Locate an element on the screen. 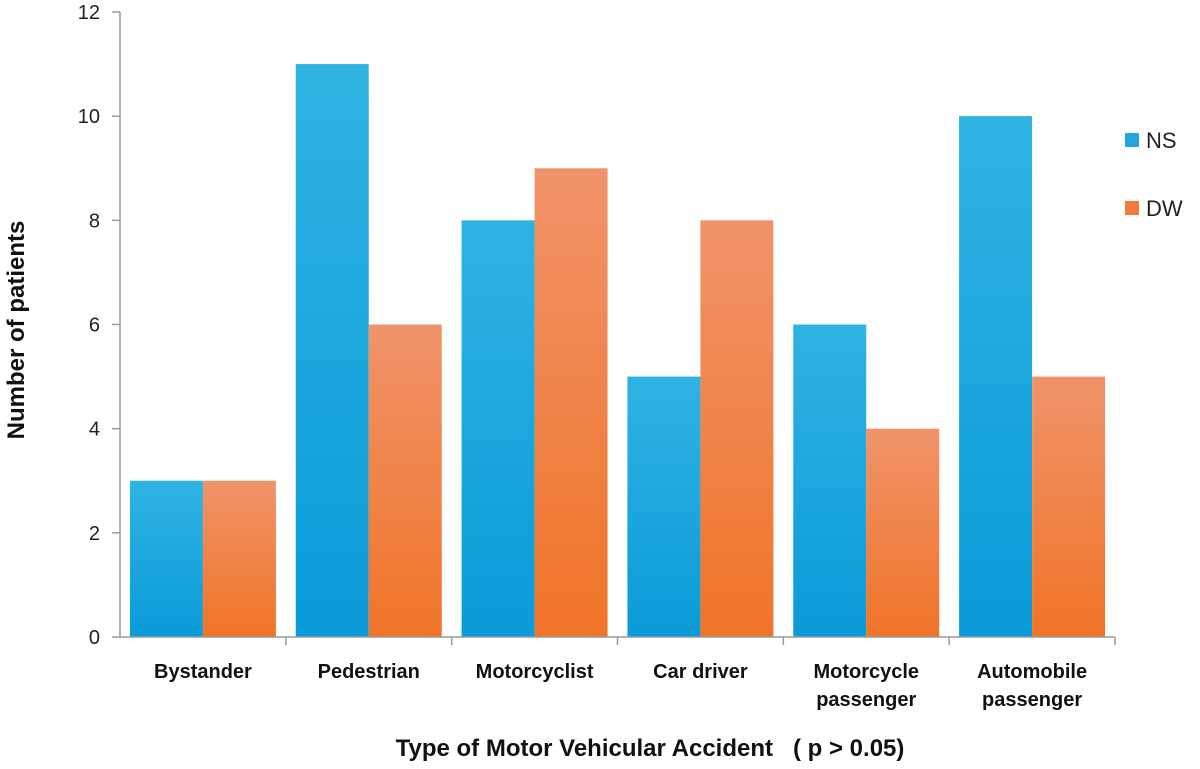 The image size is (1200, 769). x-tick-label: Pedestrian is located at coordinates (369, 672).